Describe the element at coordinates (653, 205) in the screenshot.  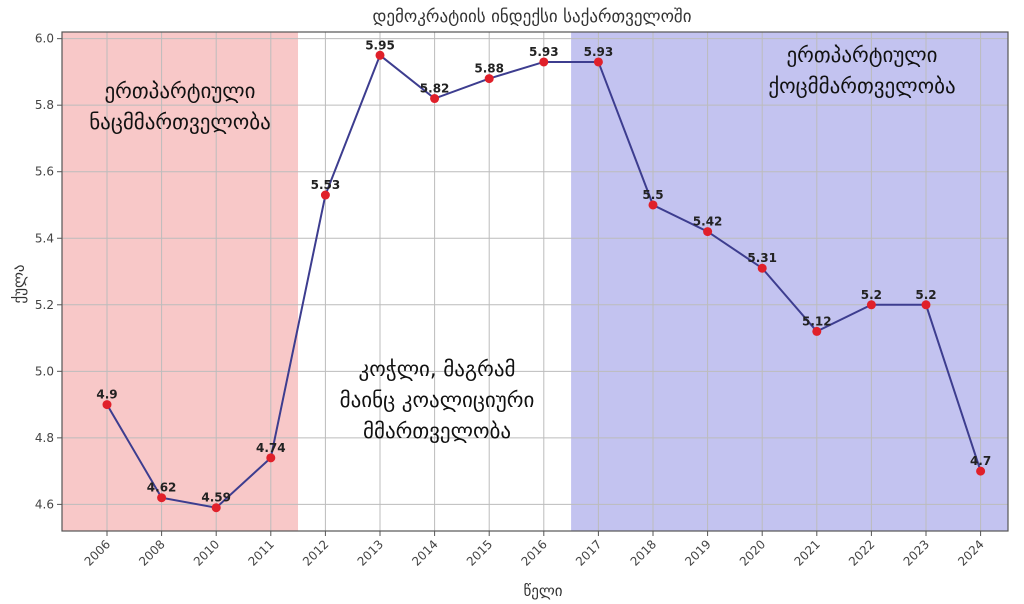
I see `data-point-2018` at that location.